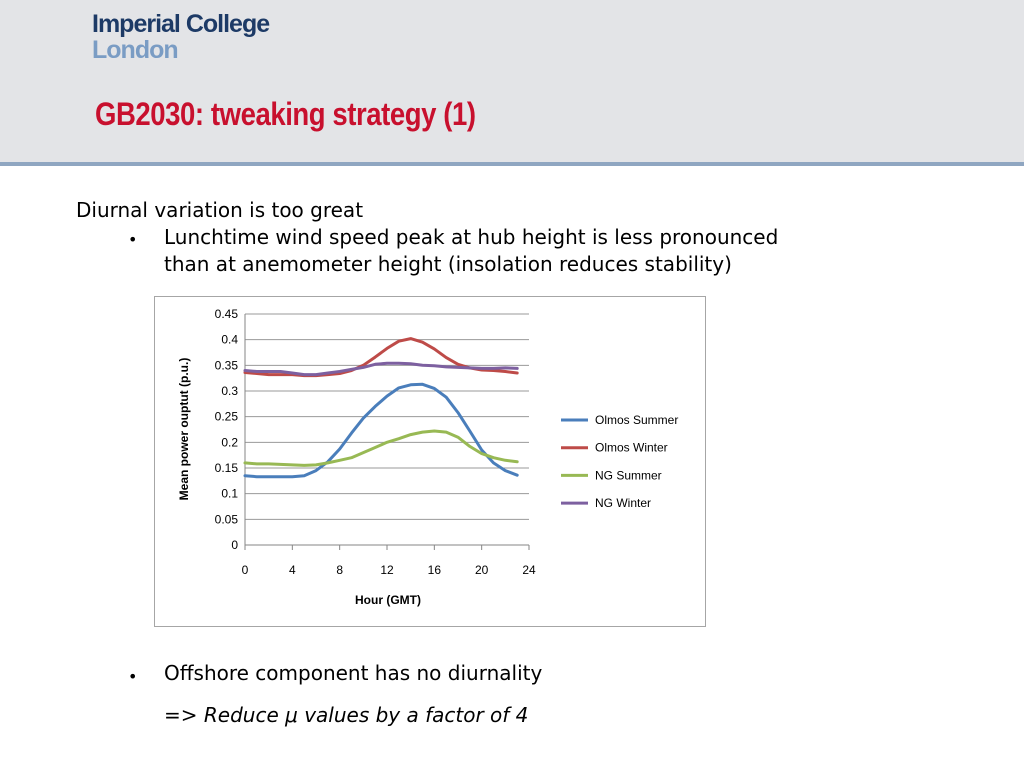 The height and width of the screenshot is (768, 1024). Describe the element at coordinates (181, 24) in the screenshot. I see `logo-line-1: Imperial College` at that location.